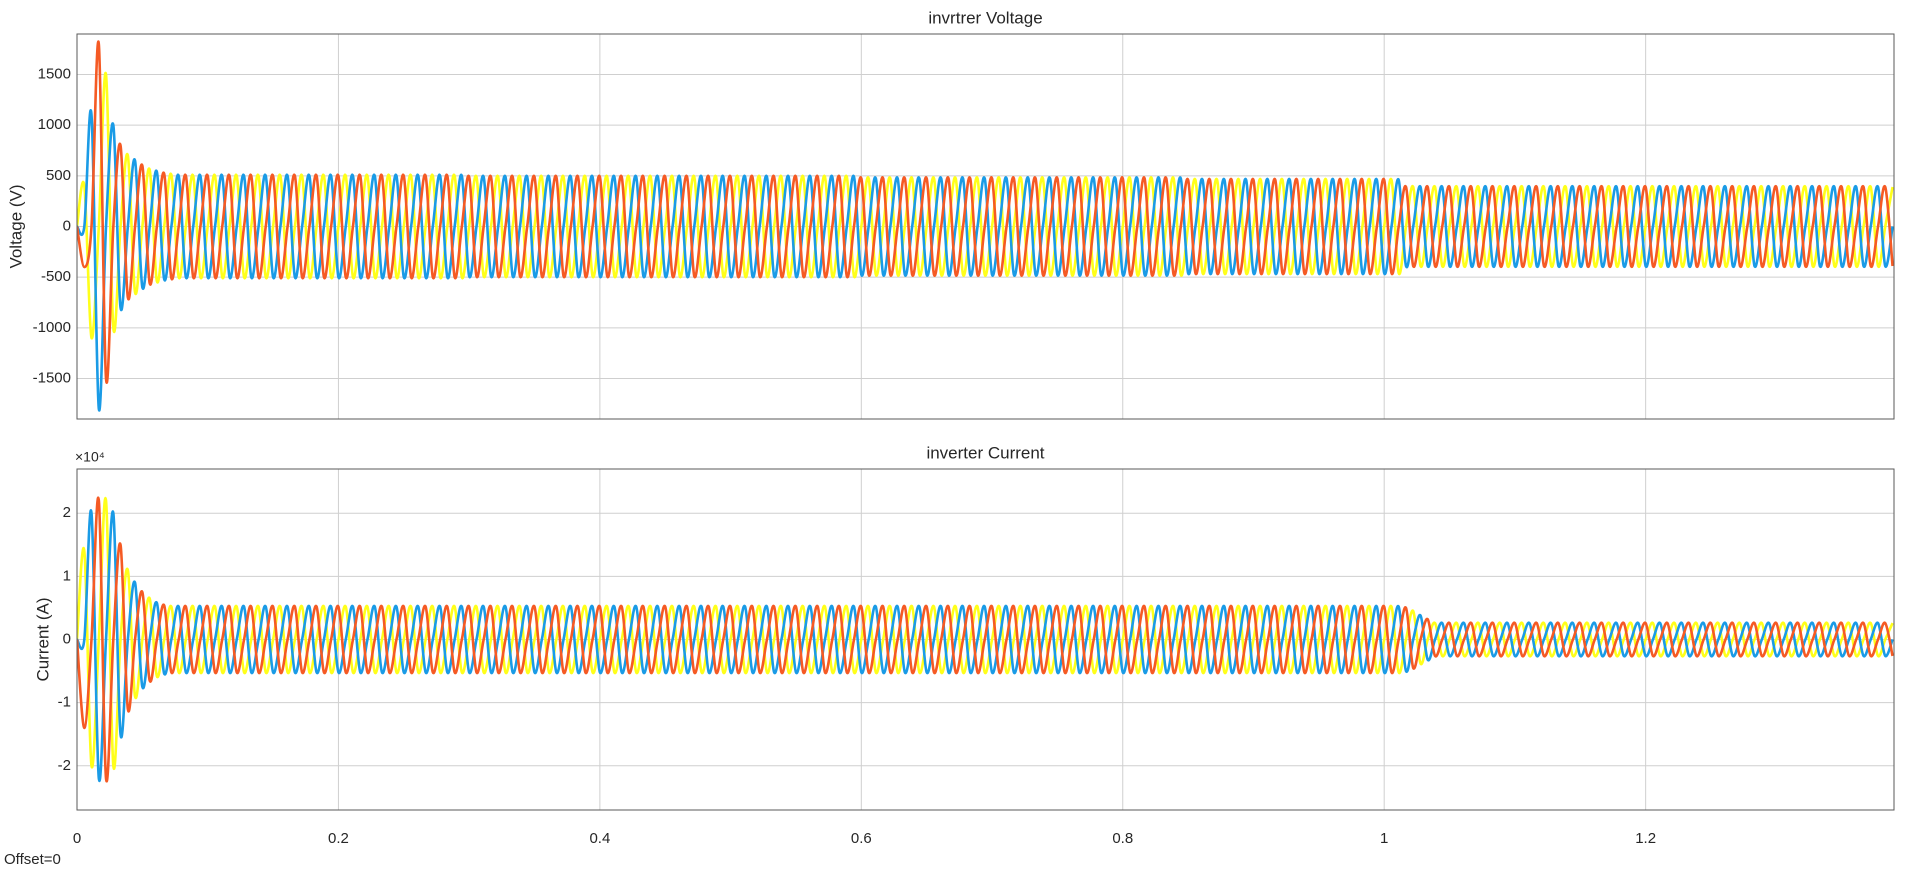 Image resolution: width=1905 pixels, height=871 pixels. I want to click on x-tick-label: 0, so click(77, 838).